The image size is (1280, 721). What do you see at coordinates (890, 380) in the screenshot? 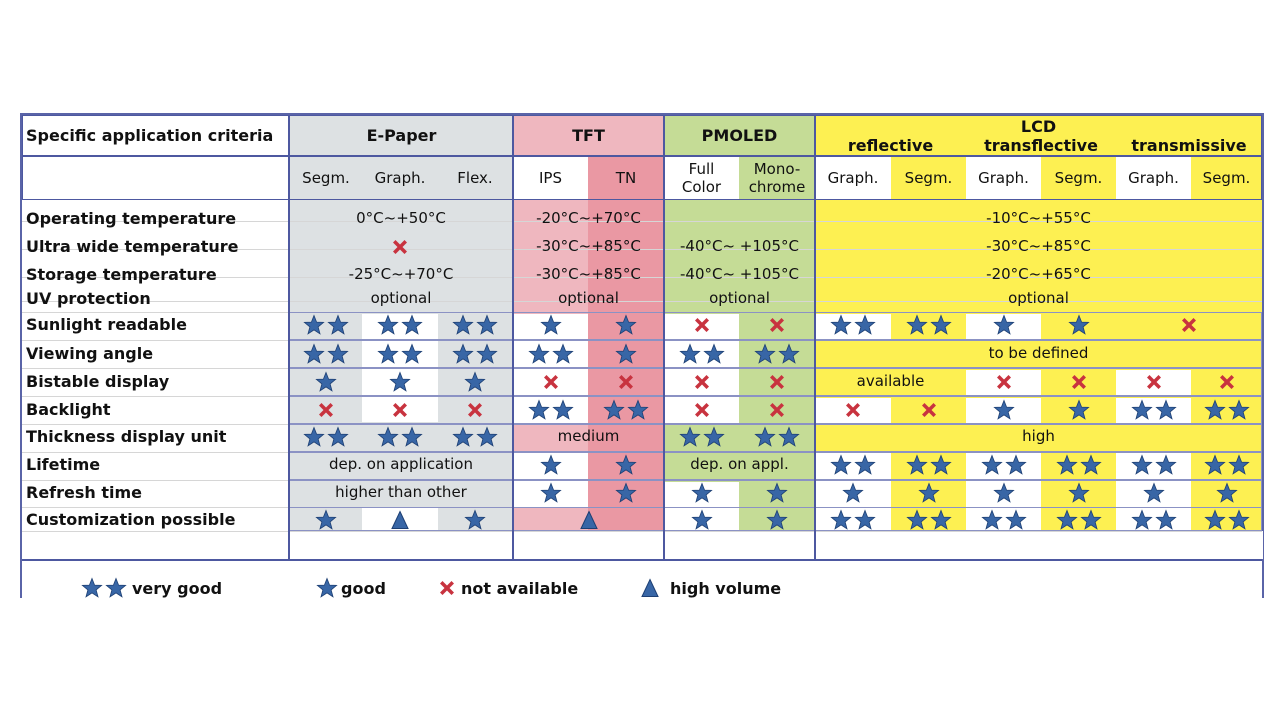
I see `lcd-bistable-reflective: available` at bounding box center [890, 380].